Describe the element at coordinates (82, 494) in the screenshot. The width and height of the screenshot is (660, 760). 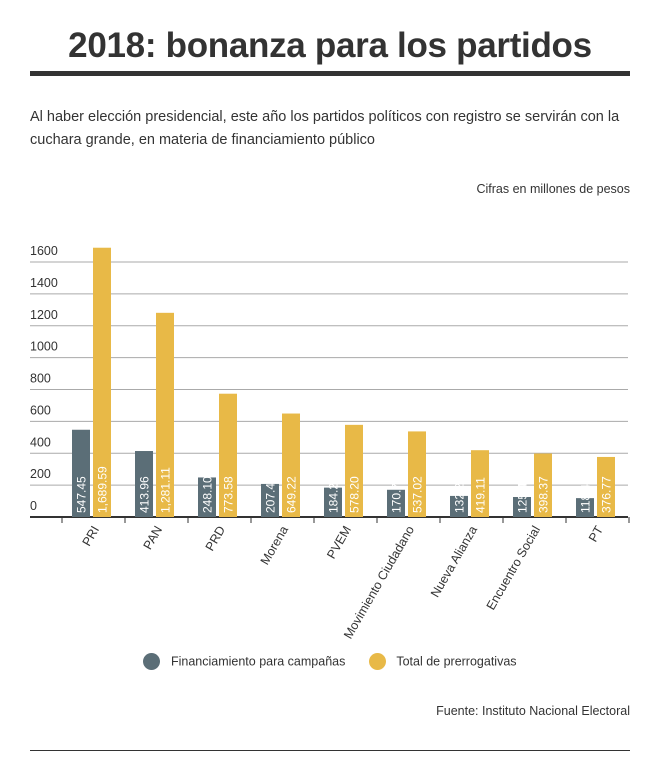
I see `data-label-campaign: 547.45` at that location.